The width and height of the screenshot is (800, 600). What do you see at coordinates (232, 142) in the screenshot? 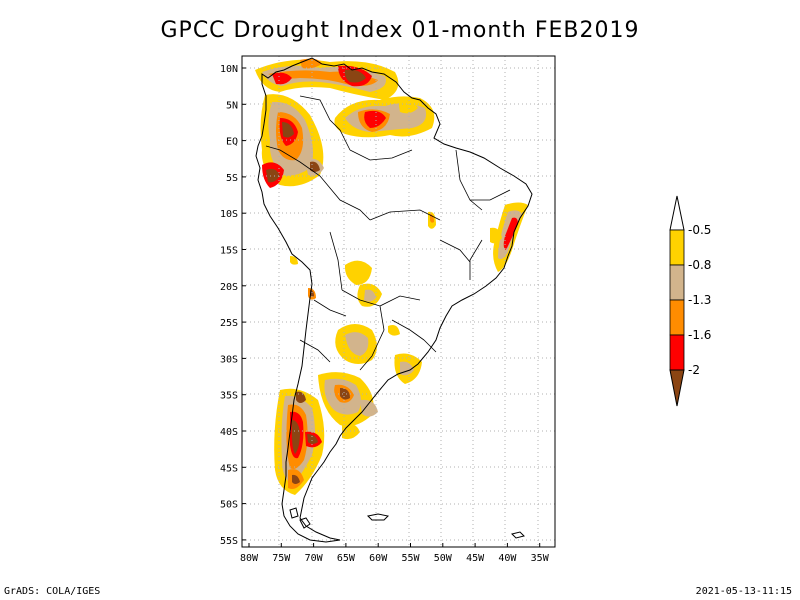
I see `lat-label: EQ` at bounding box center [232, 142].